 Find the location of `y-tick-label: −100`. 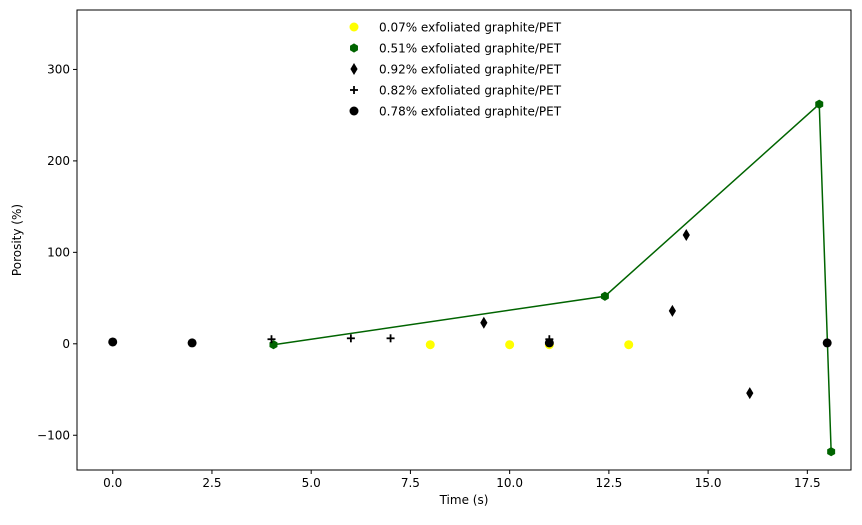

y-tick-label: −100 is located at coordinates (53, 436).